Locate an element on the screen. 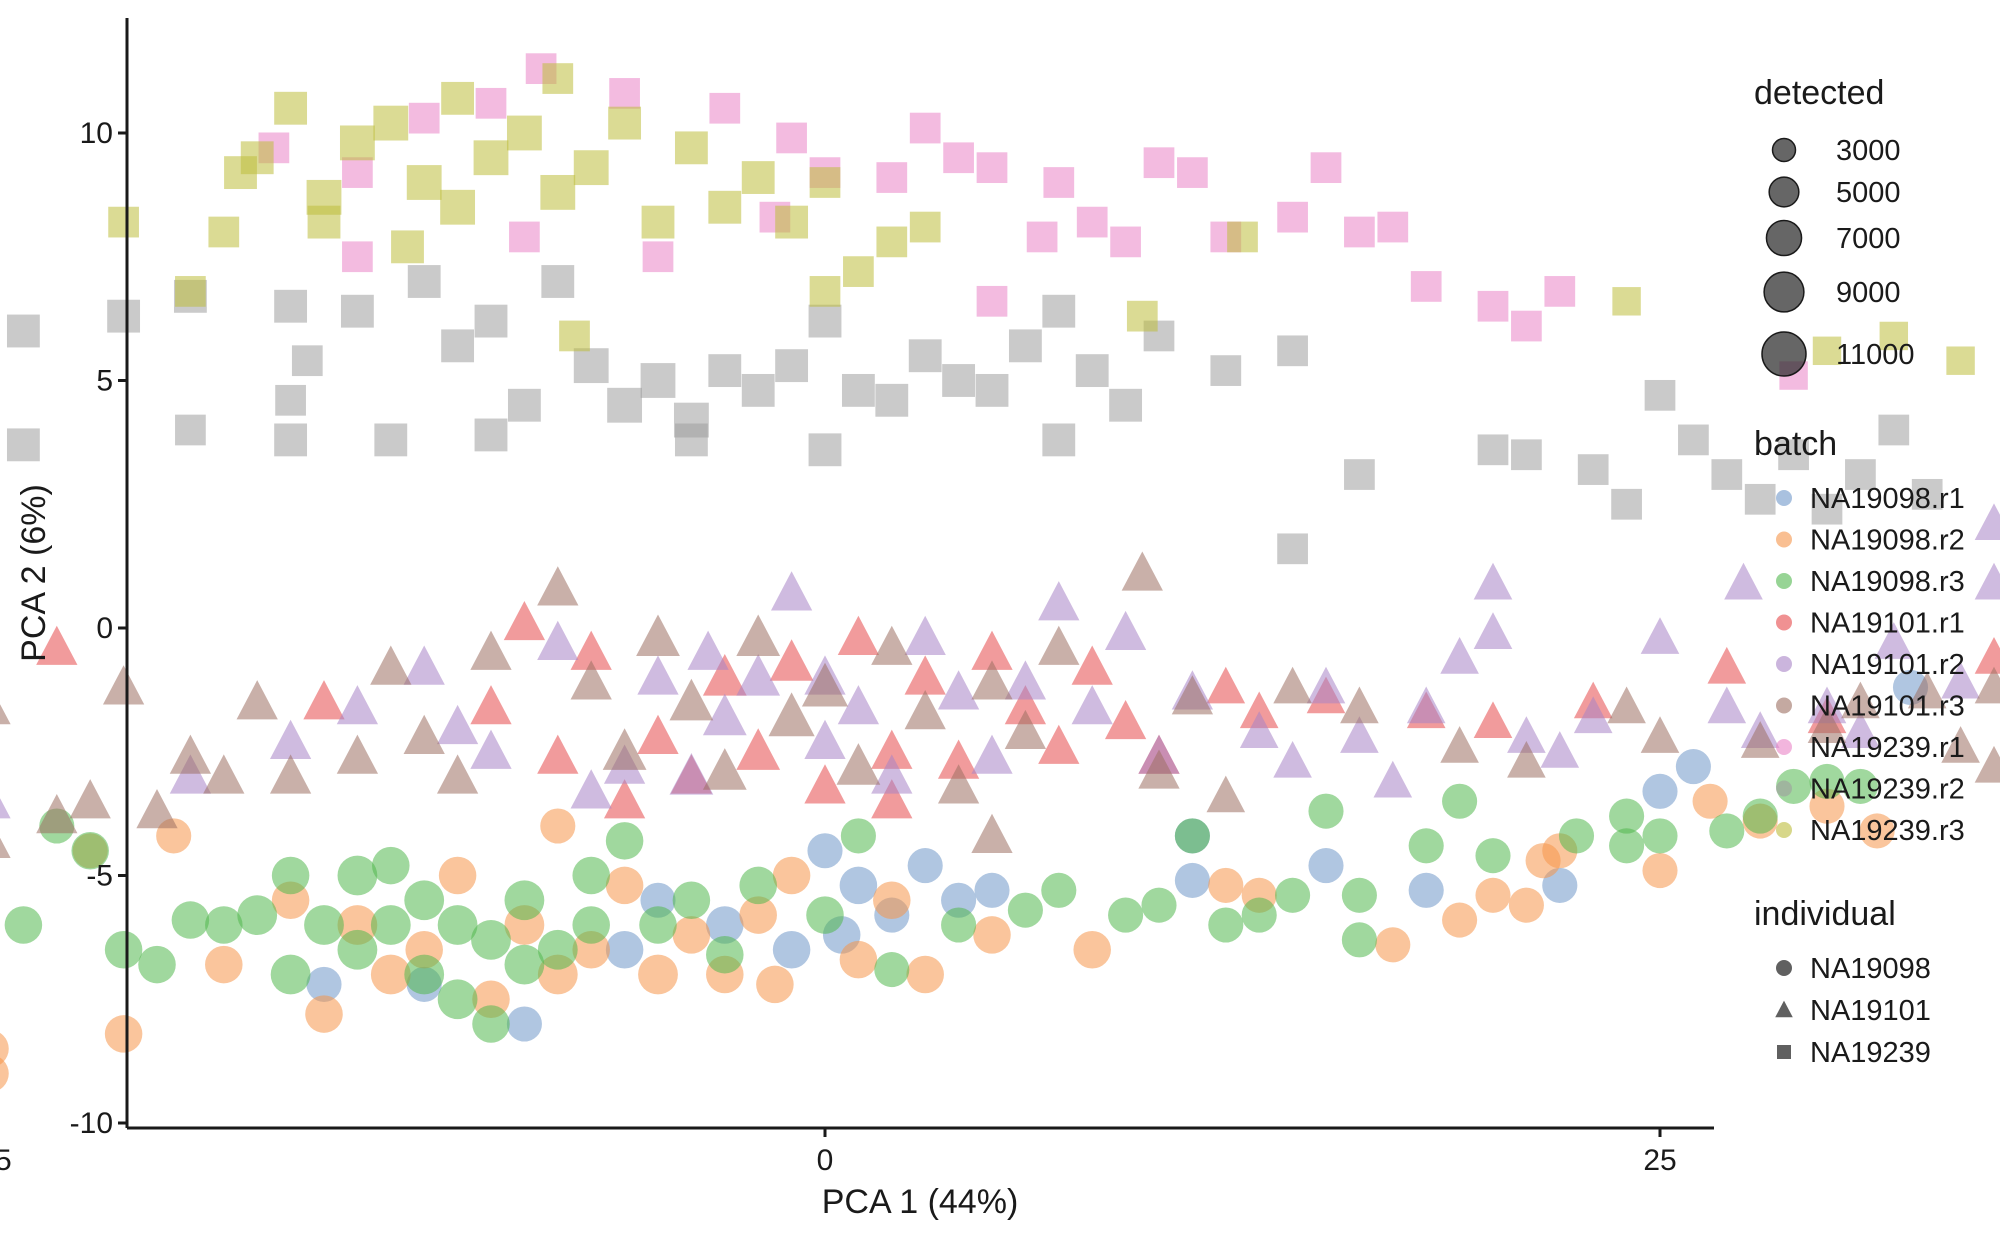 The image size is (2000, 1241). legend-batch-label-na19239-r3: NA19239.r3 is located at coordinates (1887, 831).